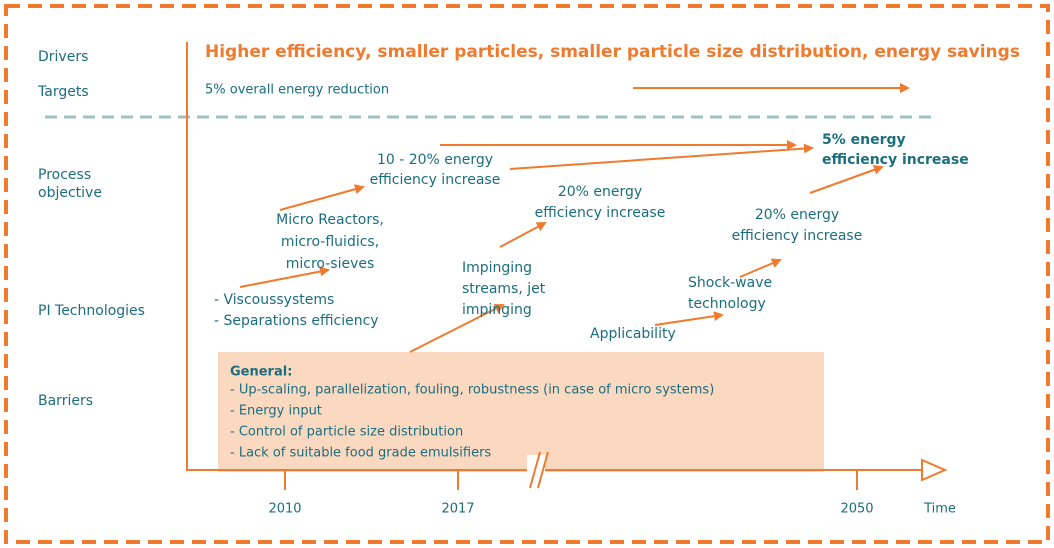  I want to click on row-label: Barriers, so click(65, 401).